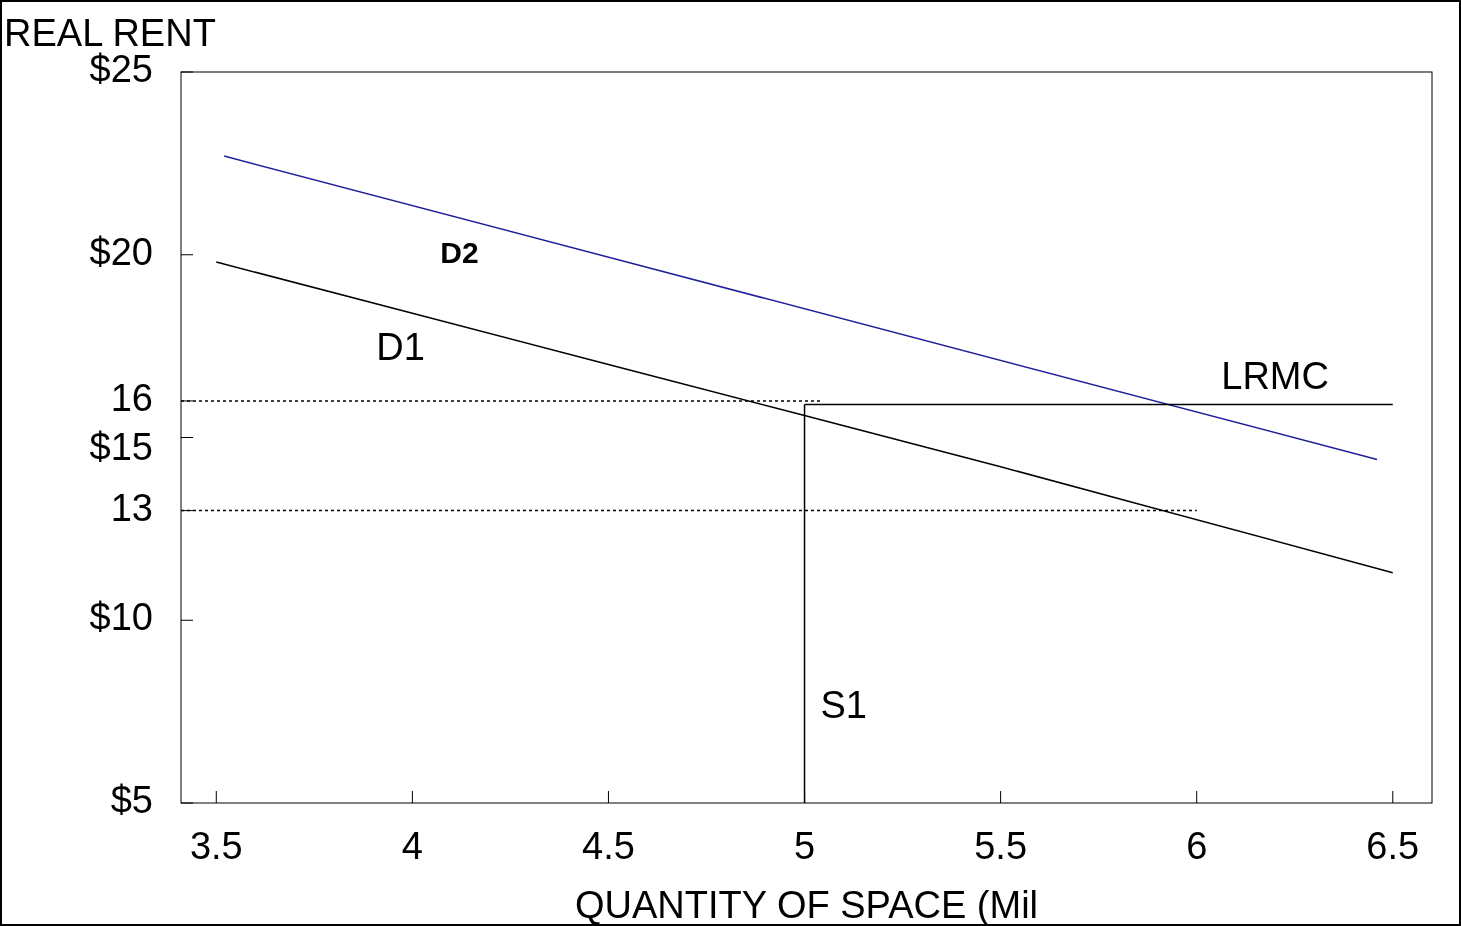 The image size is (1461, 926). I want to click on series-label: D2, so click(459, 252).